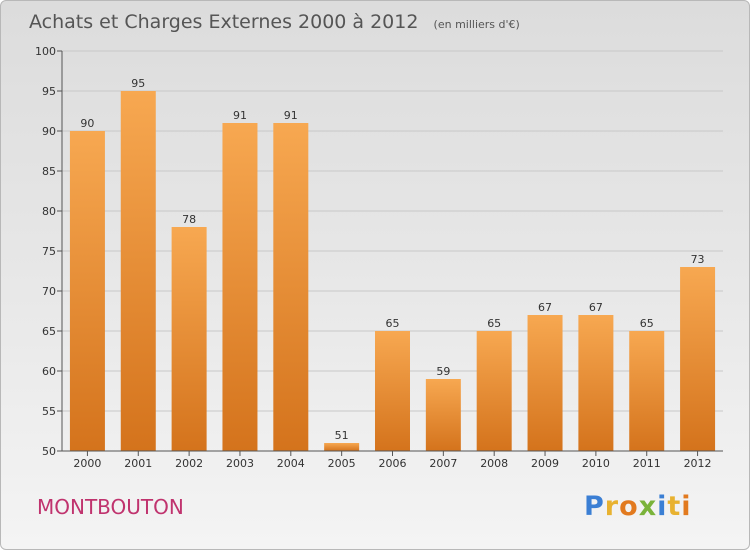  Describe the element at coordinates (494, 391) in the screenshot. I see `bar-2008` at that location.